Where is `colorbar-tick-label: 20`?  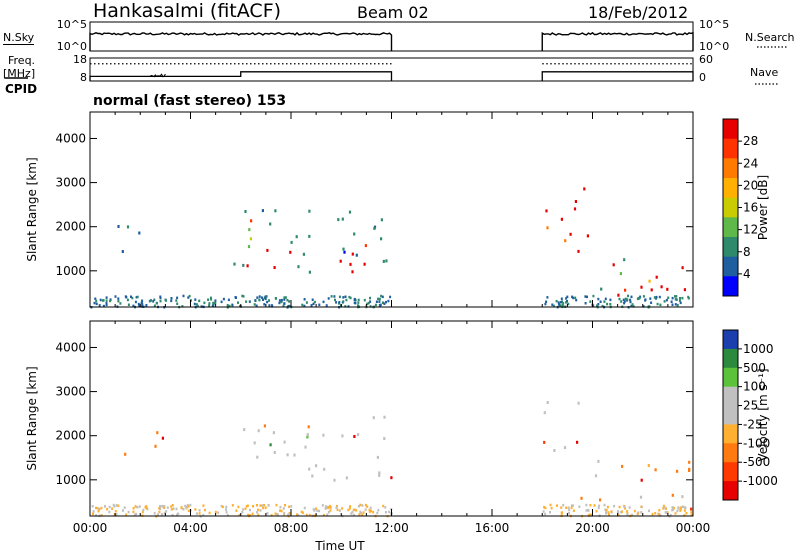 colorbar-tick-label: 20 is located at coordinates (750, 185).